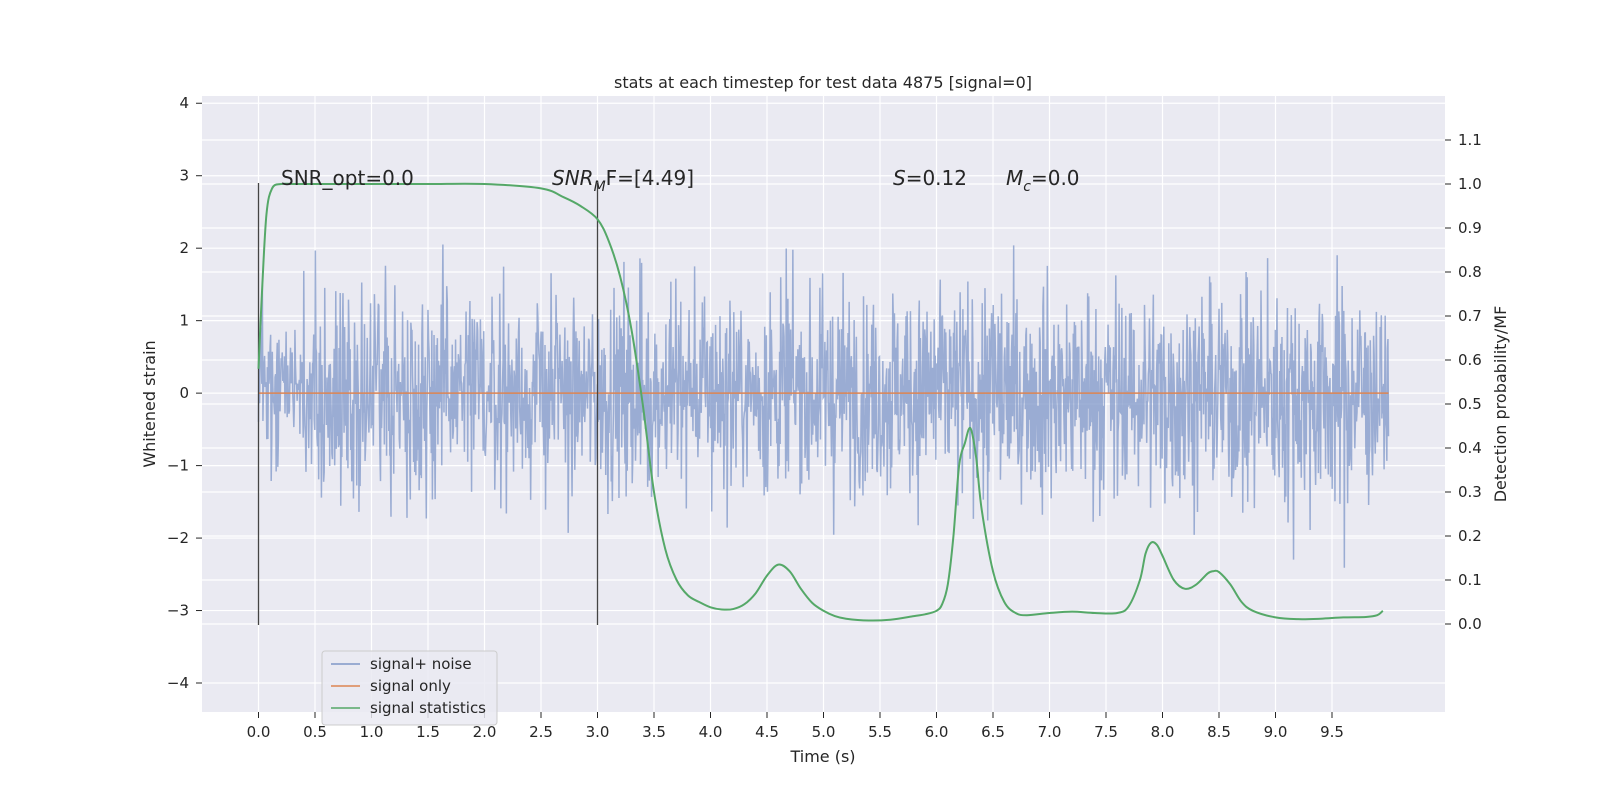 This screenshot has width=1600, height=800. I want to click on legend-label-signal-statistics: signal statistics, so click(428, 708).